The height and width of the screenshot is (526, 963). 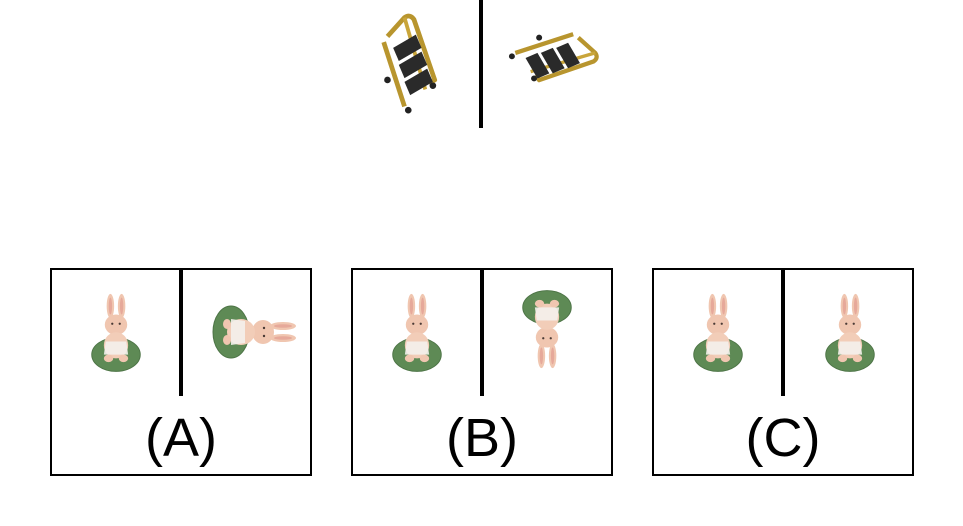 I want to click on option-label: (C), so click(x=783, y=438).